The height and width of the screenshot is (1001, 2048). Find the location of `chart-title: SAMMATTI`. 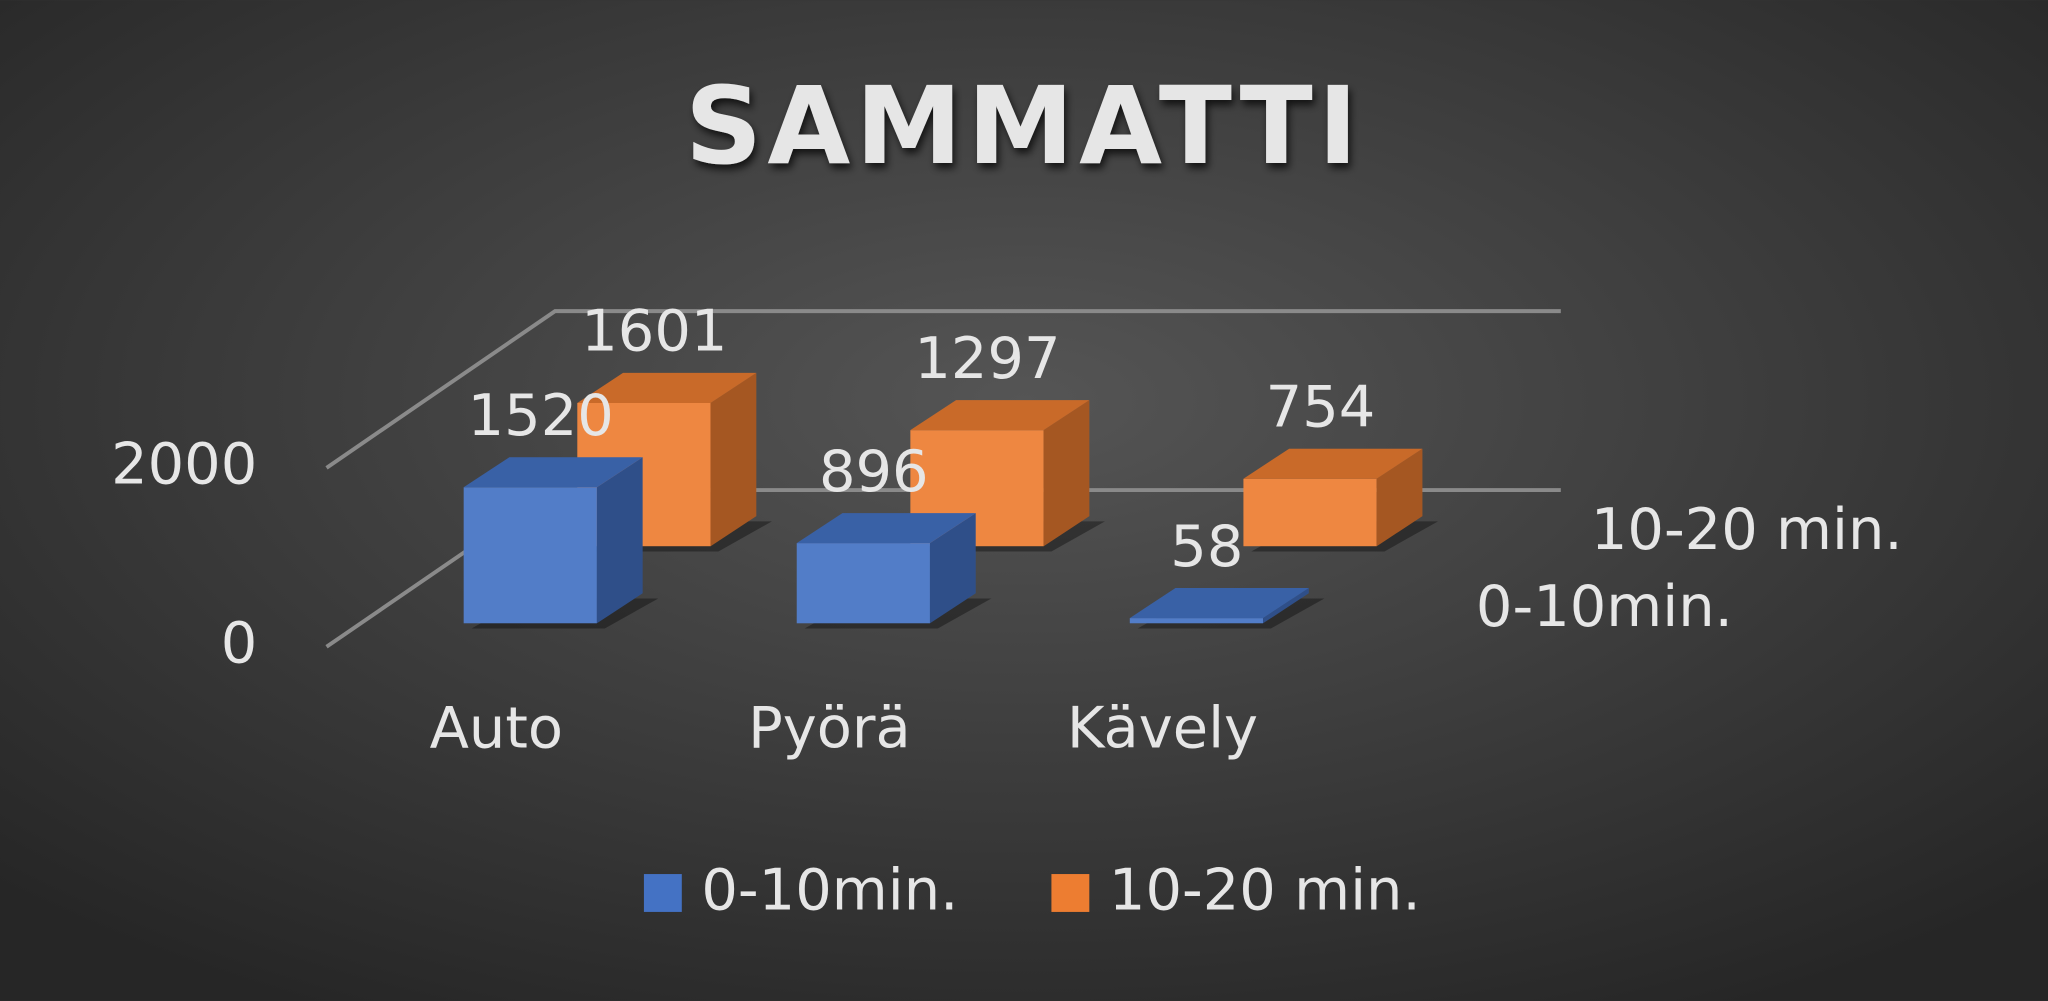

chart-title: SAMMATTI is located at coordinates (1024, 127).